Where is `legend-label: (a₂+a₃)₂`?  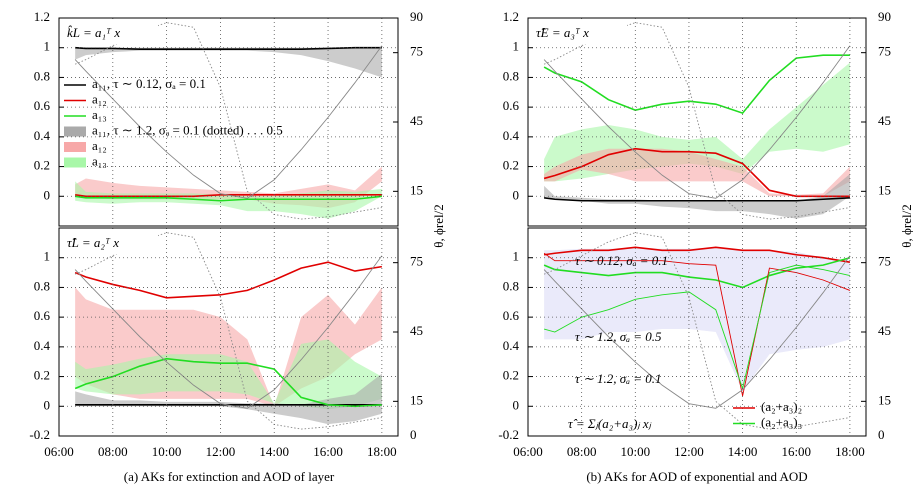
legend-label: (a₂+a₃)₂ is located at coordinates (781, 406).